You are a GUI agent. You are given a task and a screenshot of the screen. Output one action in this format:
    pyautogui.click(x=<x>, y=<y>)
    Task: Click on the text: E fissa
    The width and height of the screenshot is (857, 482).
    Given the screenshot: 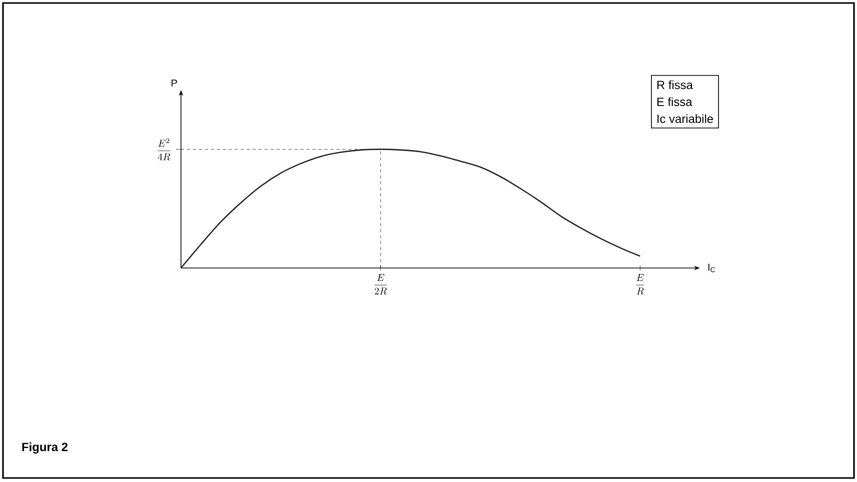 What is the action you would take?
    pyautogui.click(x=674, y=101)
    